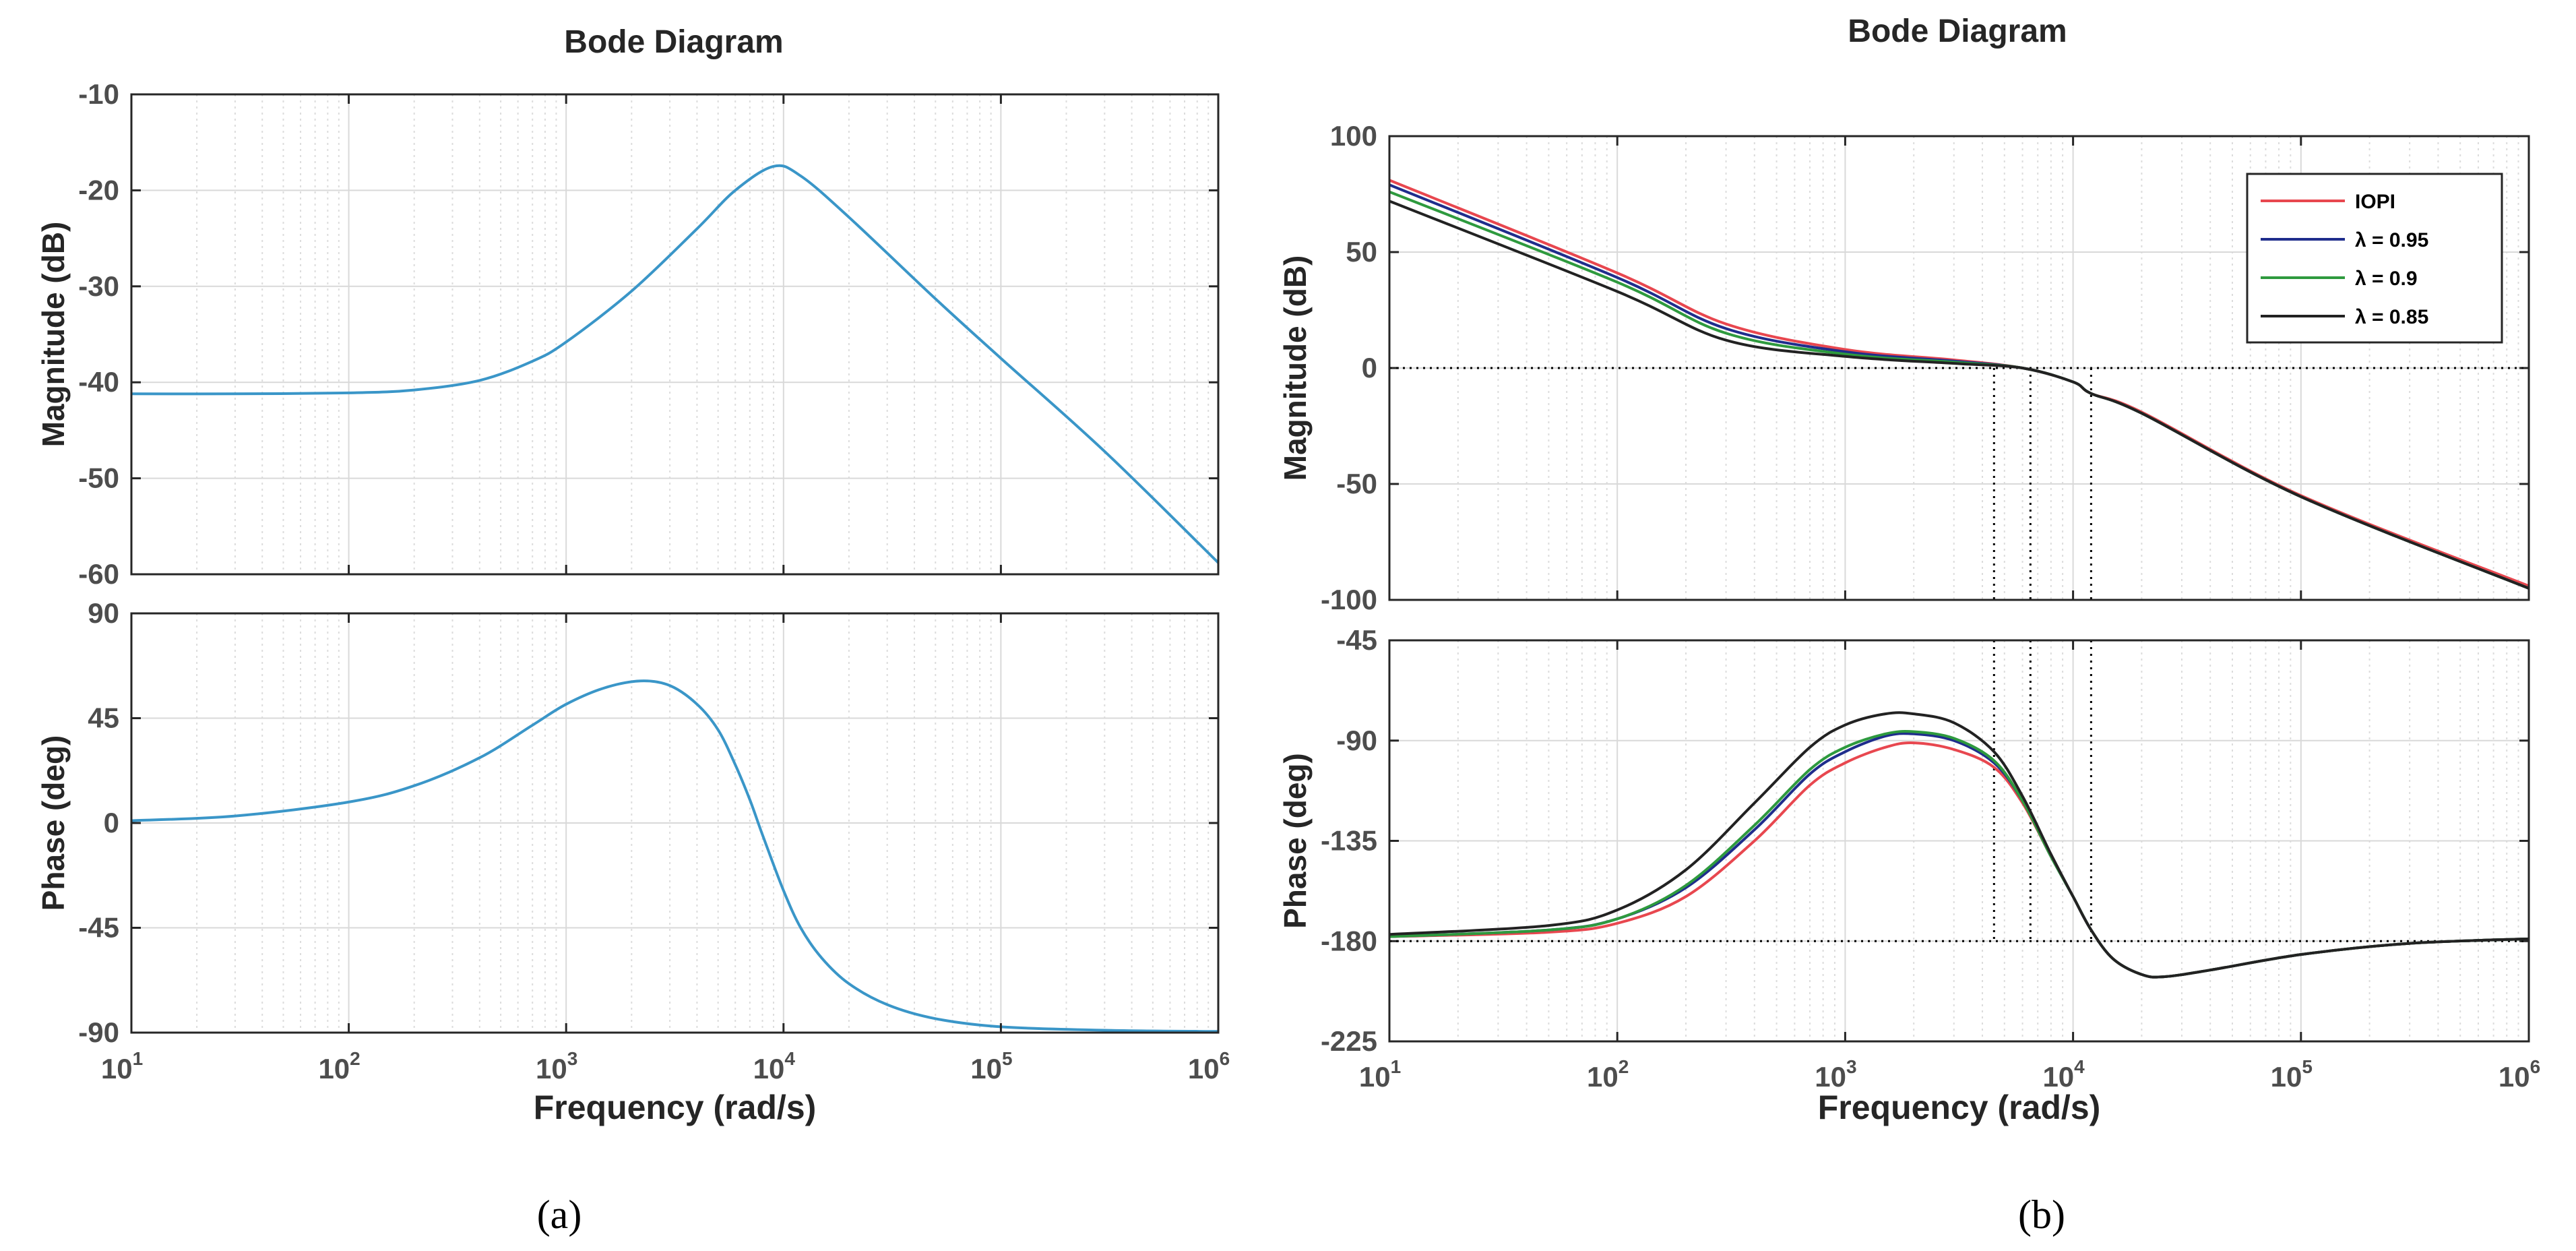 The width and height of the screenshot is (2576, 1251). What do you see at coordinates (1349, 1041) in the screenshot?
I see `y-tick-label: -225` at bounding box center [1349, 1041].